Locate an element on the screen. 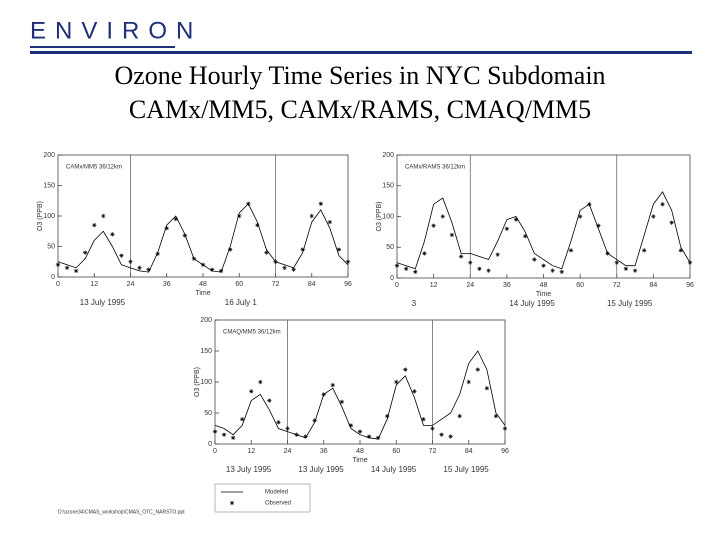  y-tick-label: 150 is located at coordinates (49, 185).